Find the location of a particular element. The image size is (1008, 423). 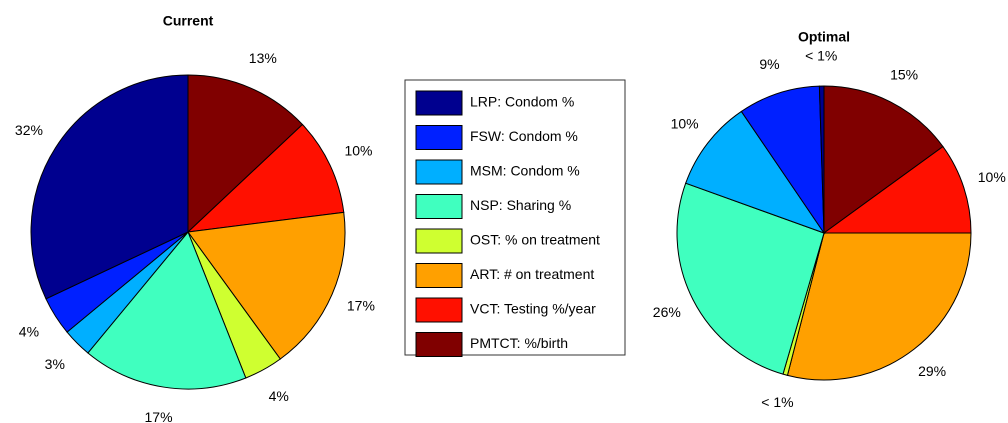

legend-label: ART: # on treatment is located at coordinates (532, 274).